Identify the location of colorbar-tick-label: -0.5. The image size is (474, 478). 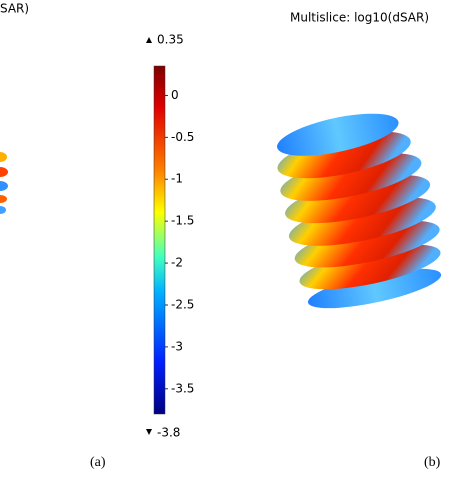
(182, 137).